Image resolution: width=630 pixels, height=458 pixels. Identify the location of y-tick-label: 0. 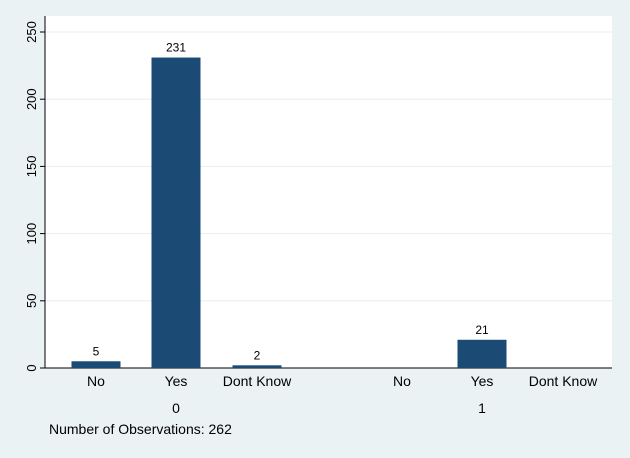
(31, 367).